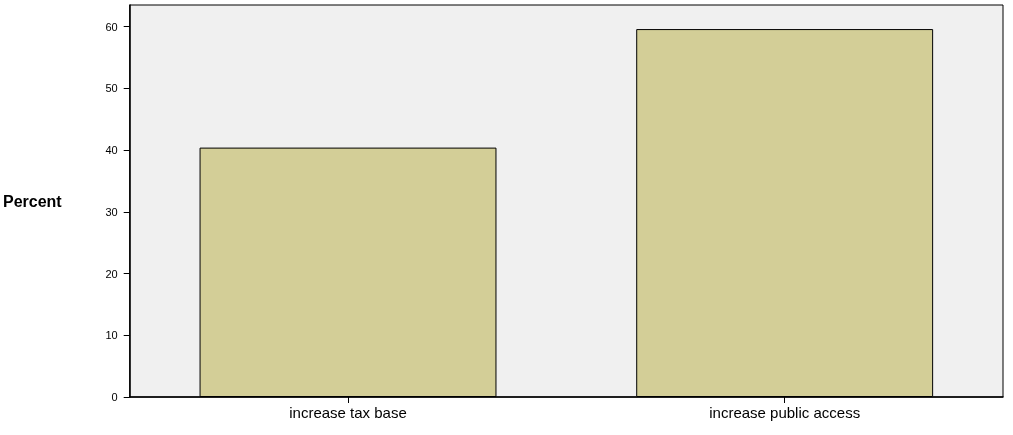  What do you see at coordinates (111, 211) in the screenshot?
I see `y-tick-label: 30` at bounding box center [111, 211].